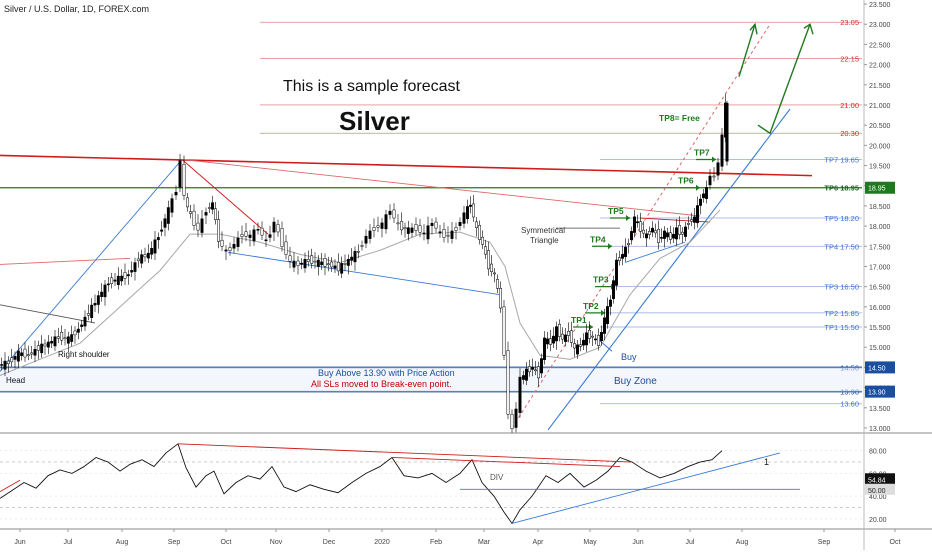 The height and width of the screenshot is (555, 932). I want to click on descending-red-line, so click(441, 188).